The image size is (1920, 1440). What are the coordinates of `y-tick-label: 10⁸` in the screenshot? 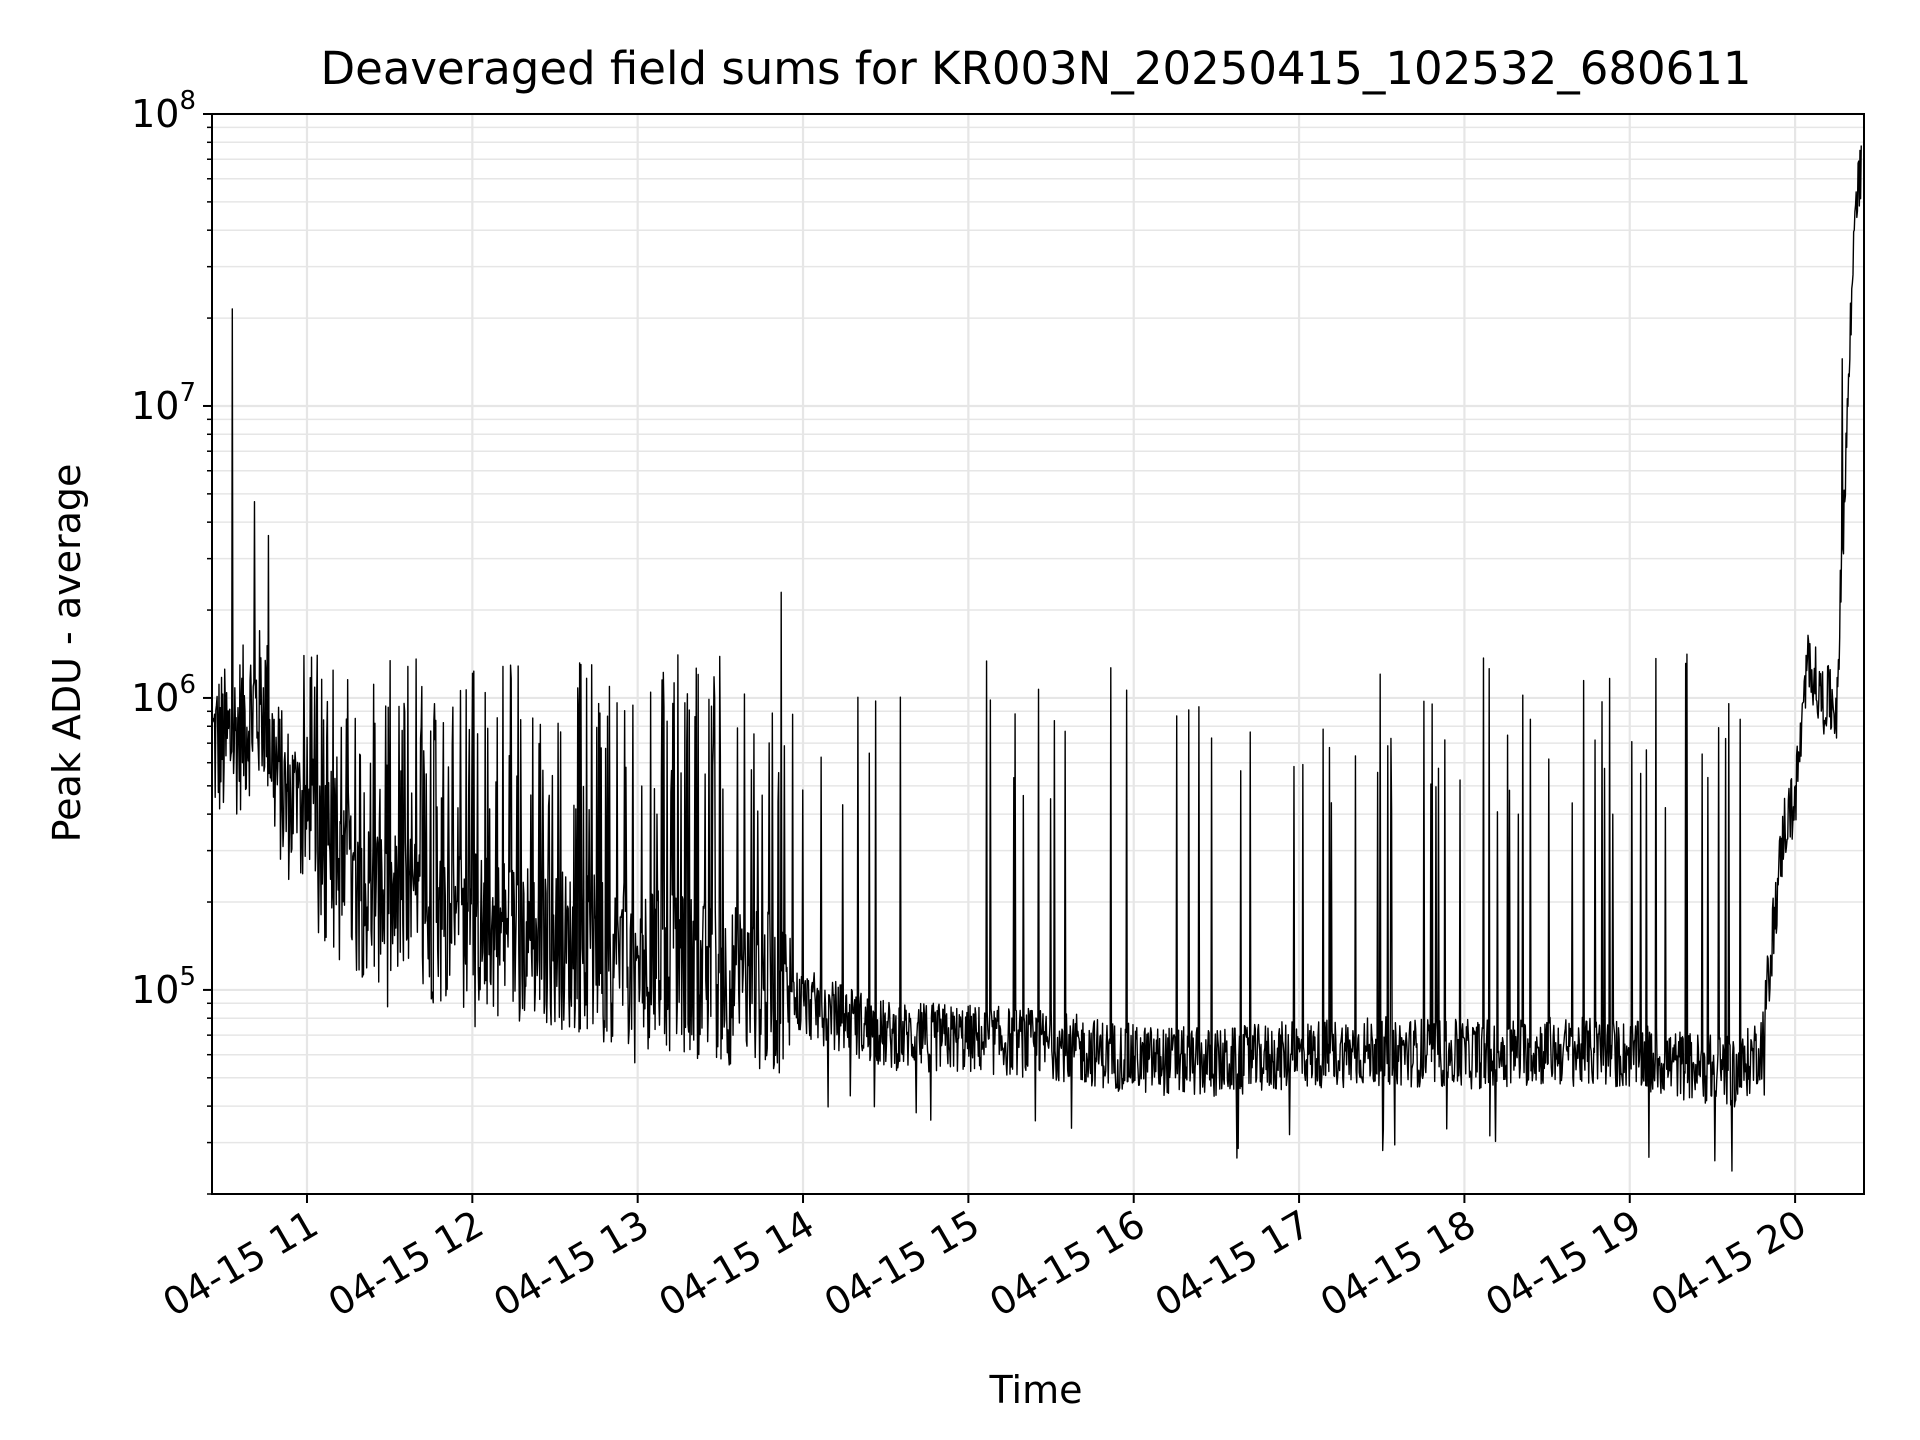 It's located at (163, 111).